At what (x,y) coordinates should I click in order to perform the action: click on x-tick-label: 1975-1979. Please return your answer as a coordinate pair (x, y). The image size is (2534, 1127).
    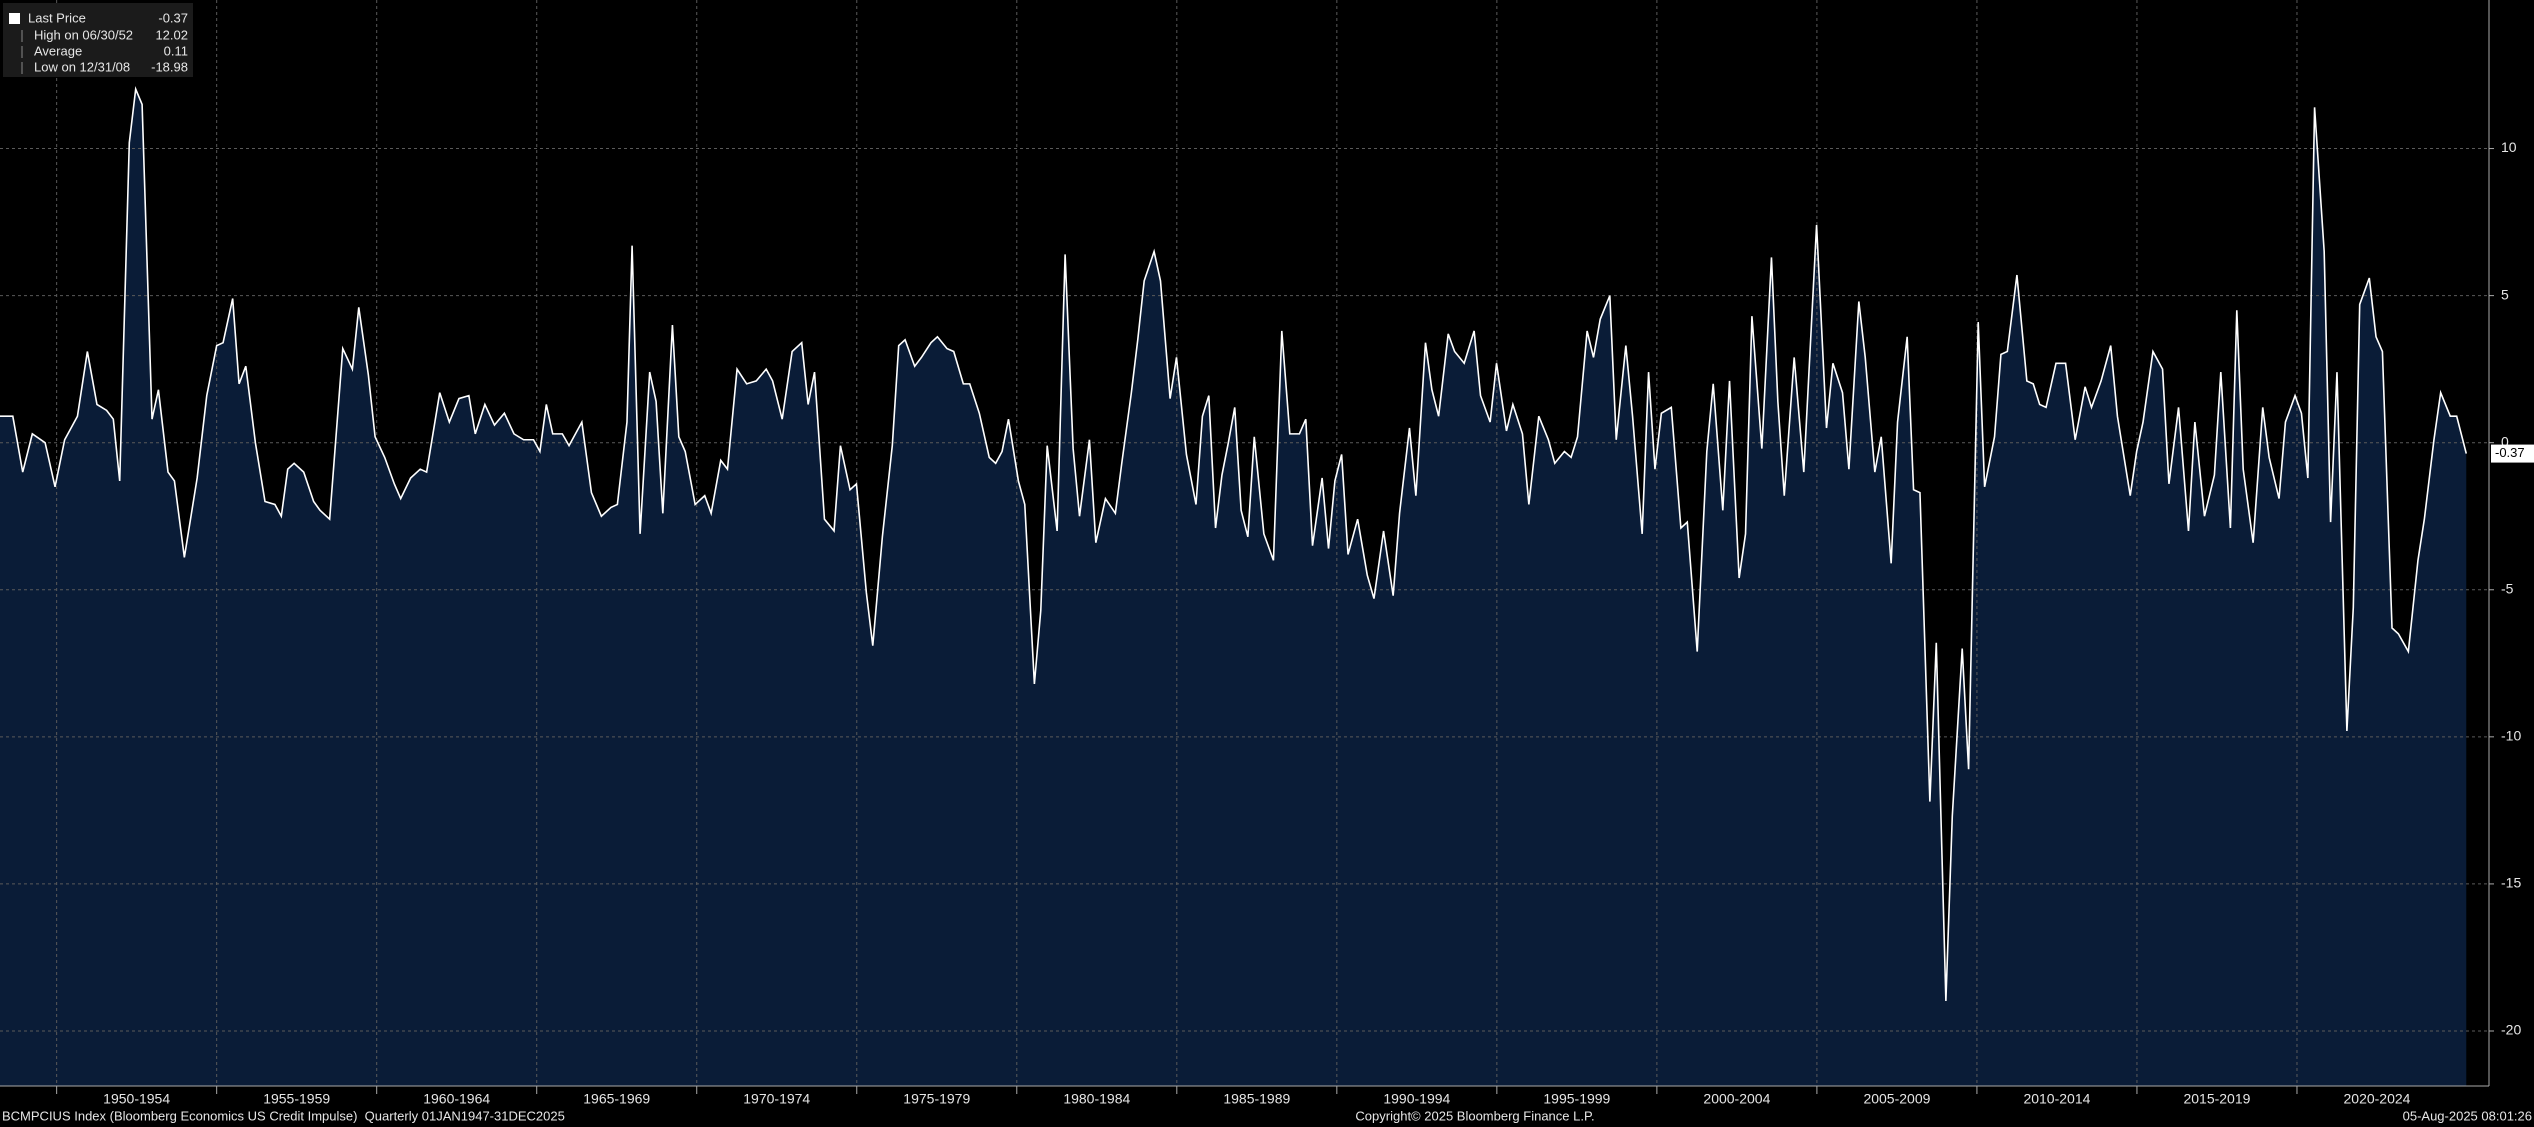
    Looking at the image, I should click on (936, 1099).